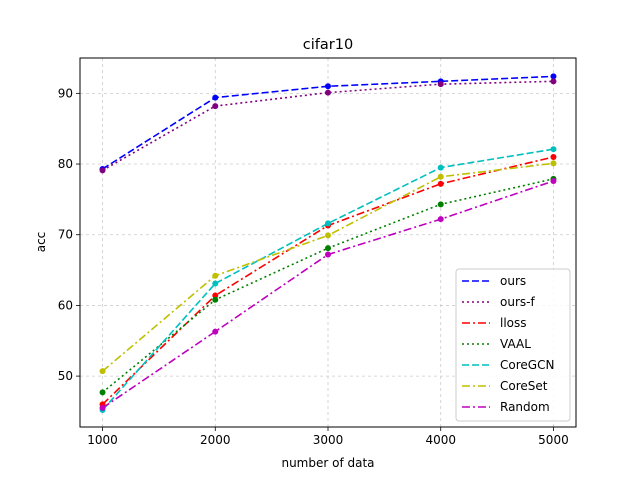 The height and width of the screenshot is (480, 640). What do you see at coordinates (517, 302) in the screenshot?
I see `legend-label: ours-f` at bounding box center [517, 302].